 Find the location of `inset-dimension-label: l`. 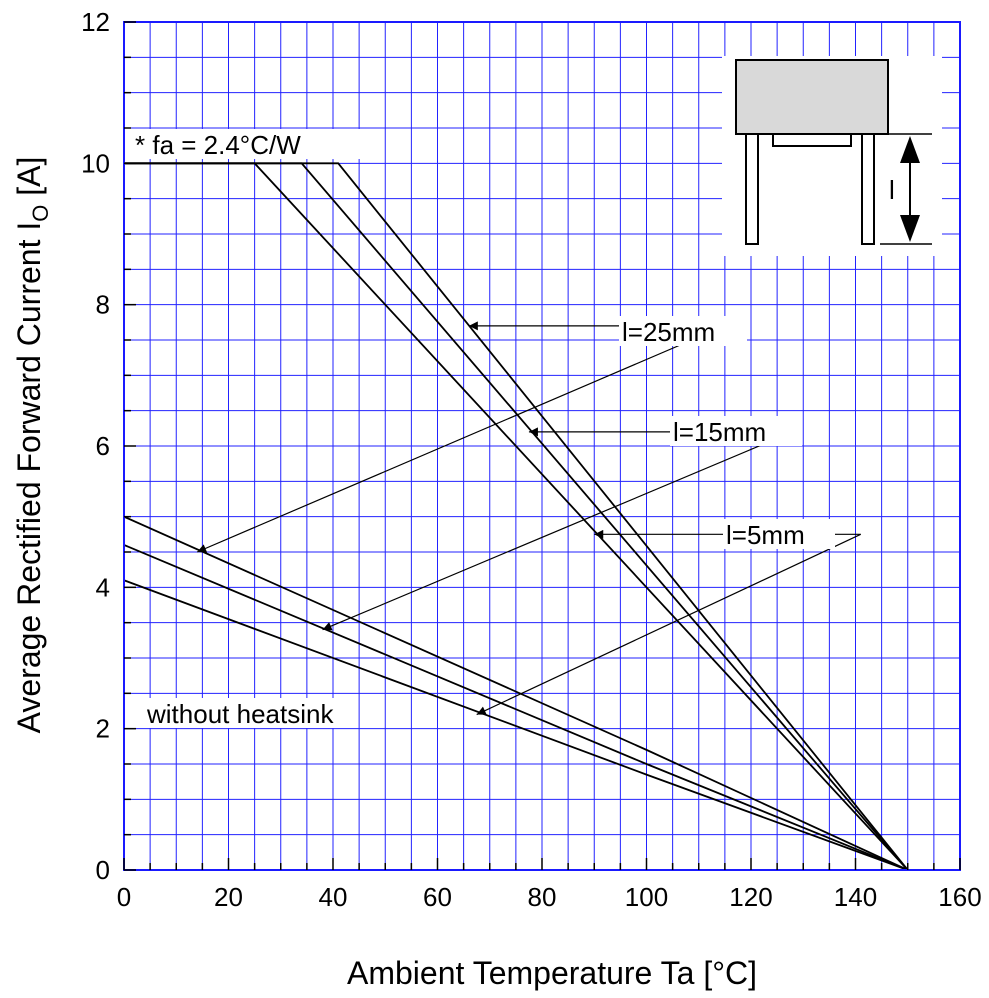

inset-dimension-label: l is located at coordinates (892, 190).